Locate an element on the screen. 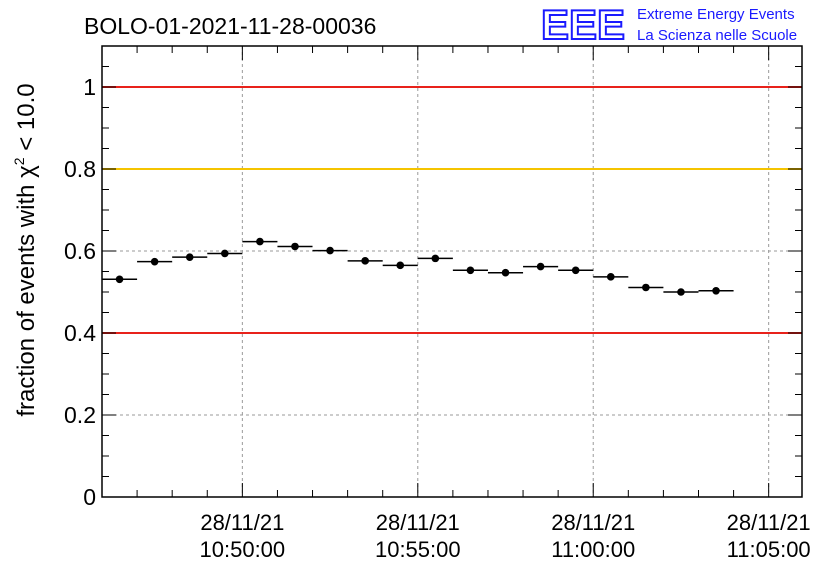  logo-line-2: La Scienza nelle Scuole is located at coordinates (717, 35).